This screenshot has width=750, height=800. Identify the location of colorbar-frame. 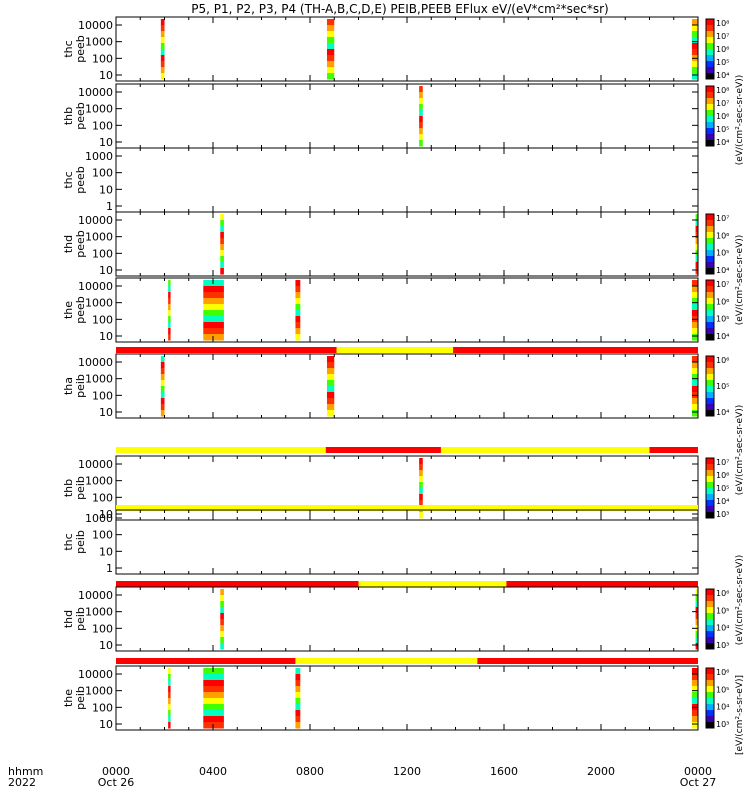
(710, 619).